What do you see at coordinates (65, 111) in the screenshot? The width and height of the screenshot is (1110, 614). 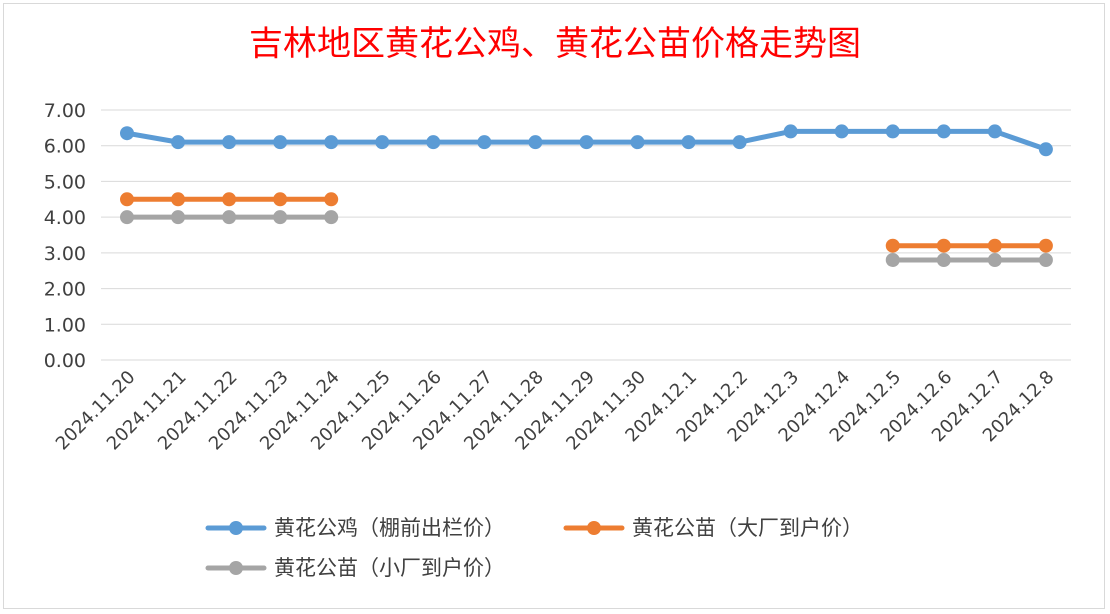 I see `y-tick-label: 7.00` at bounding box center [65, 111].